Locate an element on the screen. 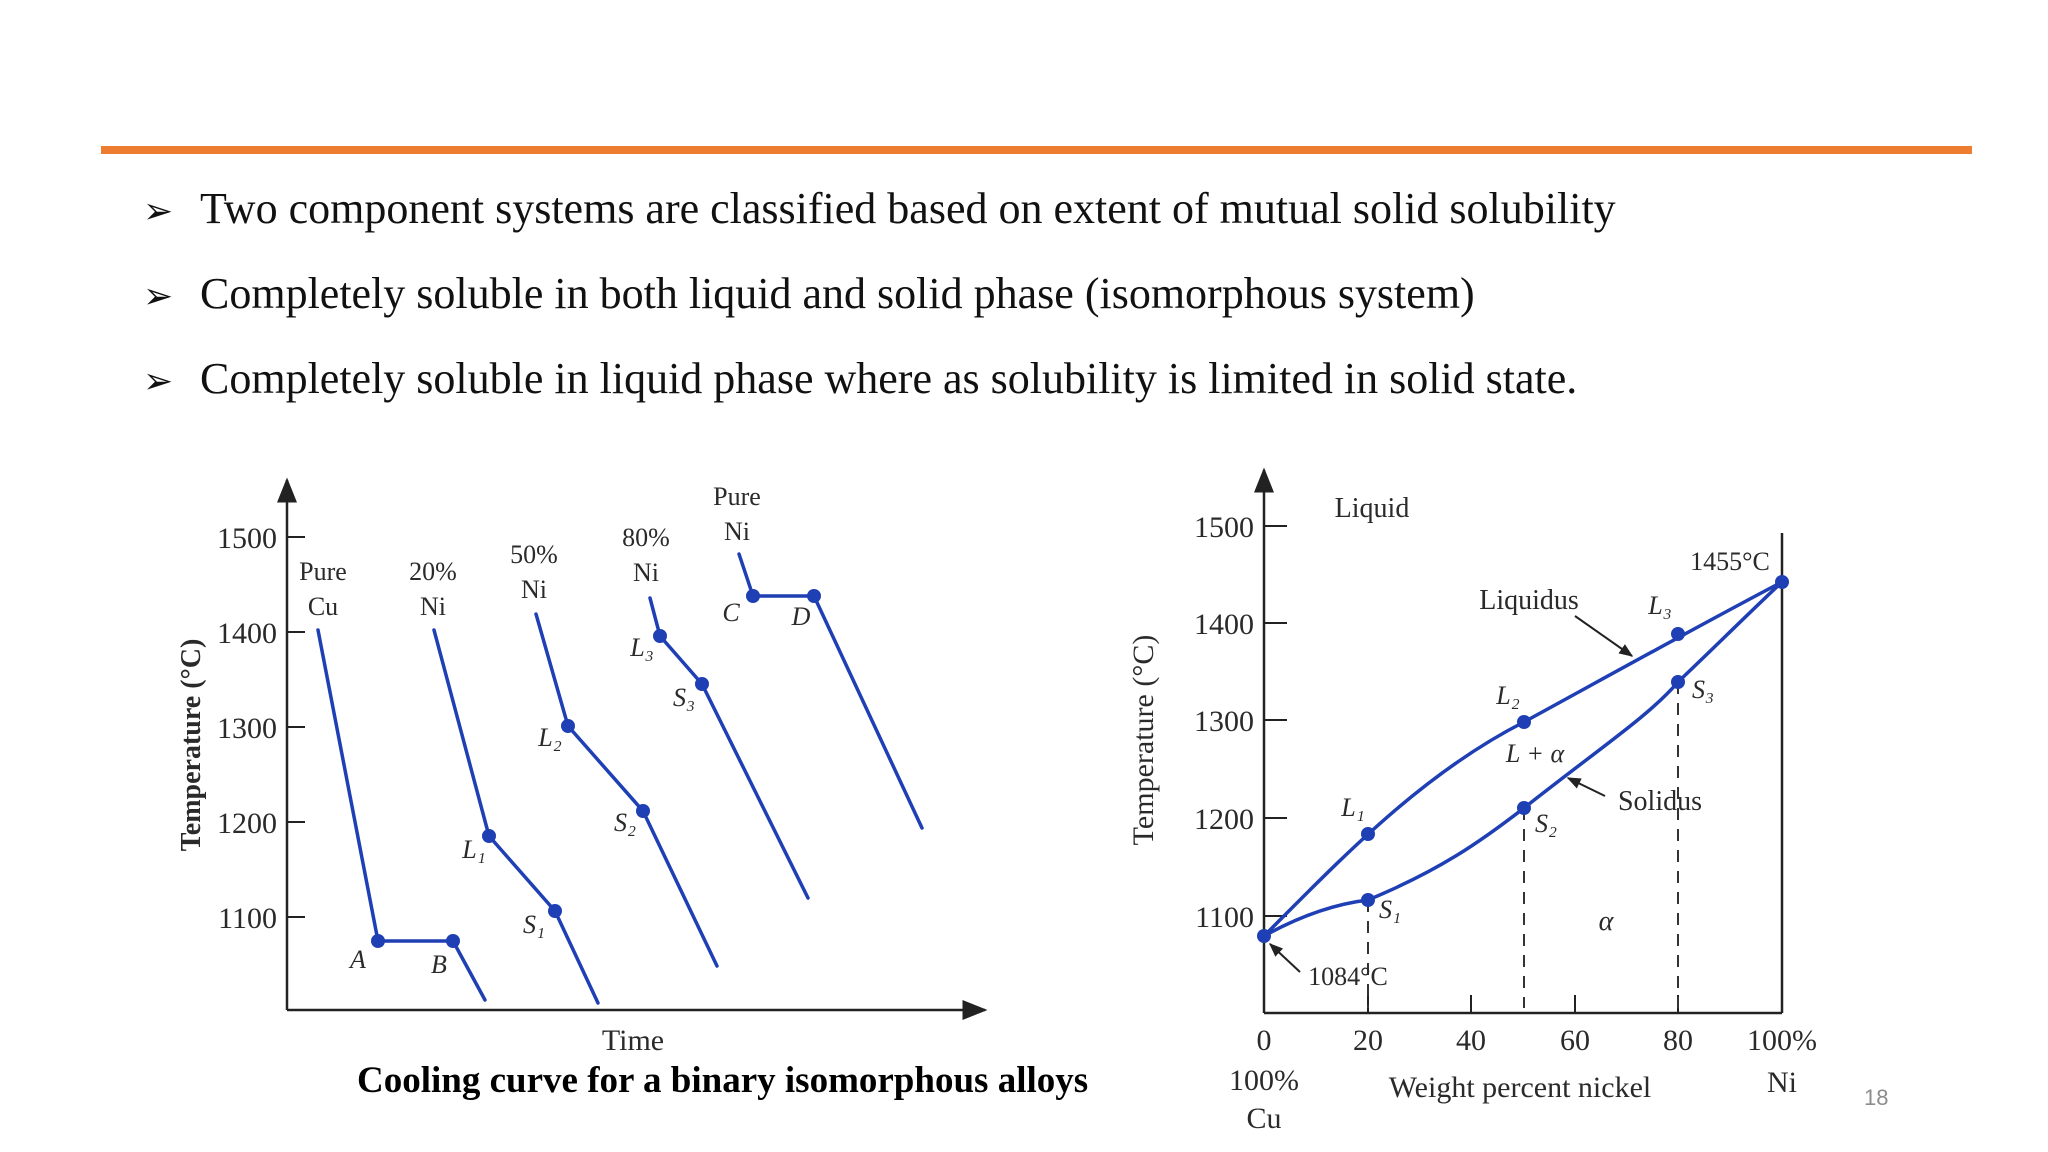 This screenshot has height=1152, width=2048. curve-label: 80% is located at coordinates (646, 537).